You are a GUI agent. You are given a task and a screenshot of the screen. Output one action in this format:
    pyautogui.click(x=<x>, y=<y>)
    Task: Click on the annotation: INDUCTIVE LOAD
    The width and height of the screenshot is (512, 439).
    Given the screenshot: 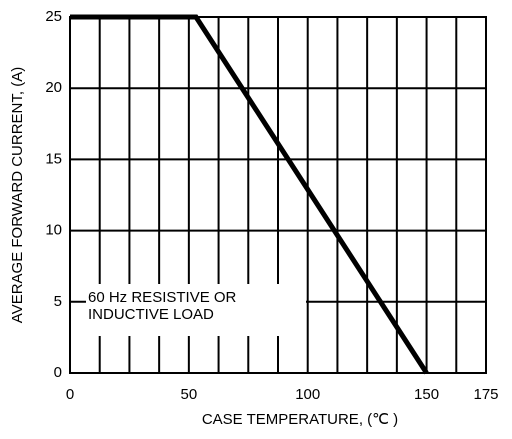 What is the action you would take?
    pyautogui.click(x=151, y=314)
    